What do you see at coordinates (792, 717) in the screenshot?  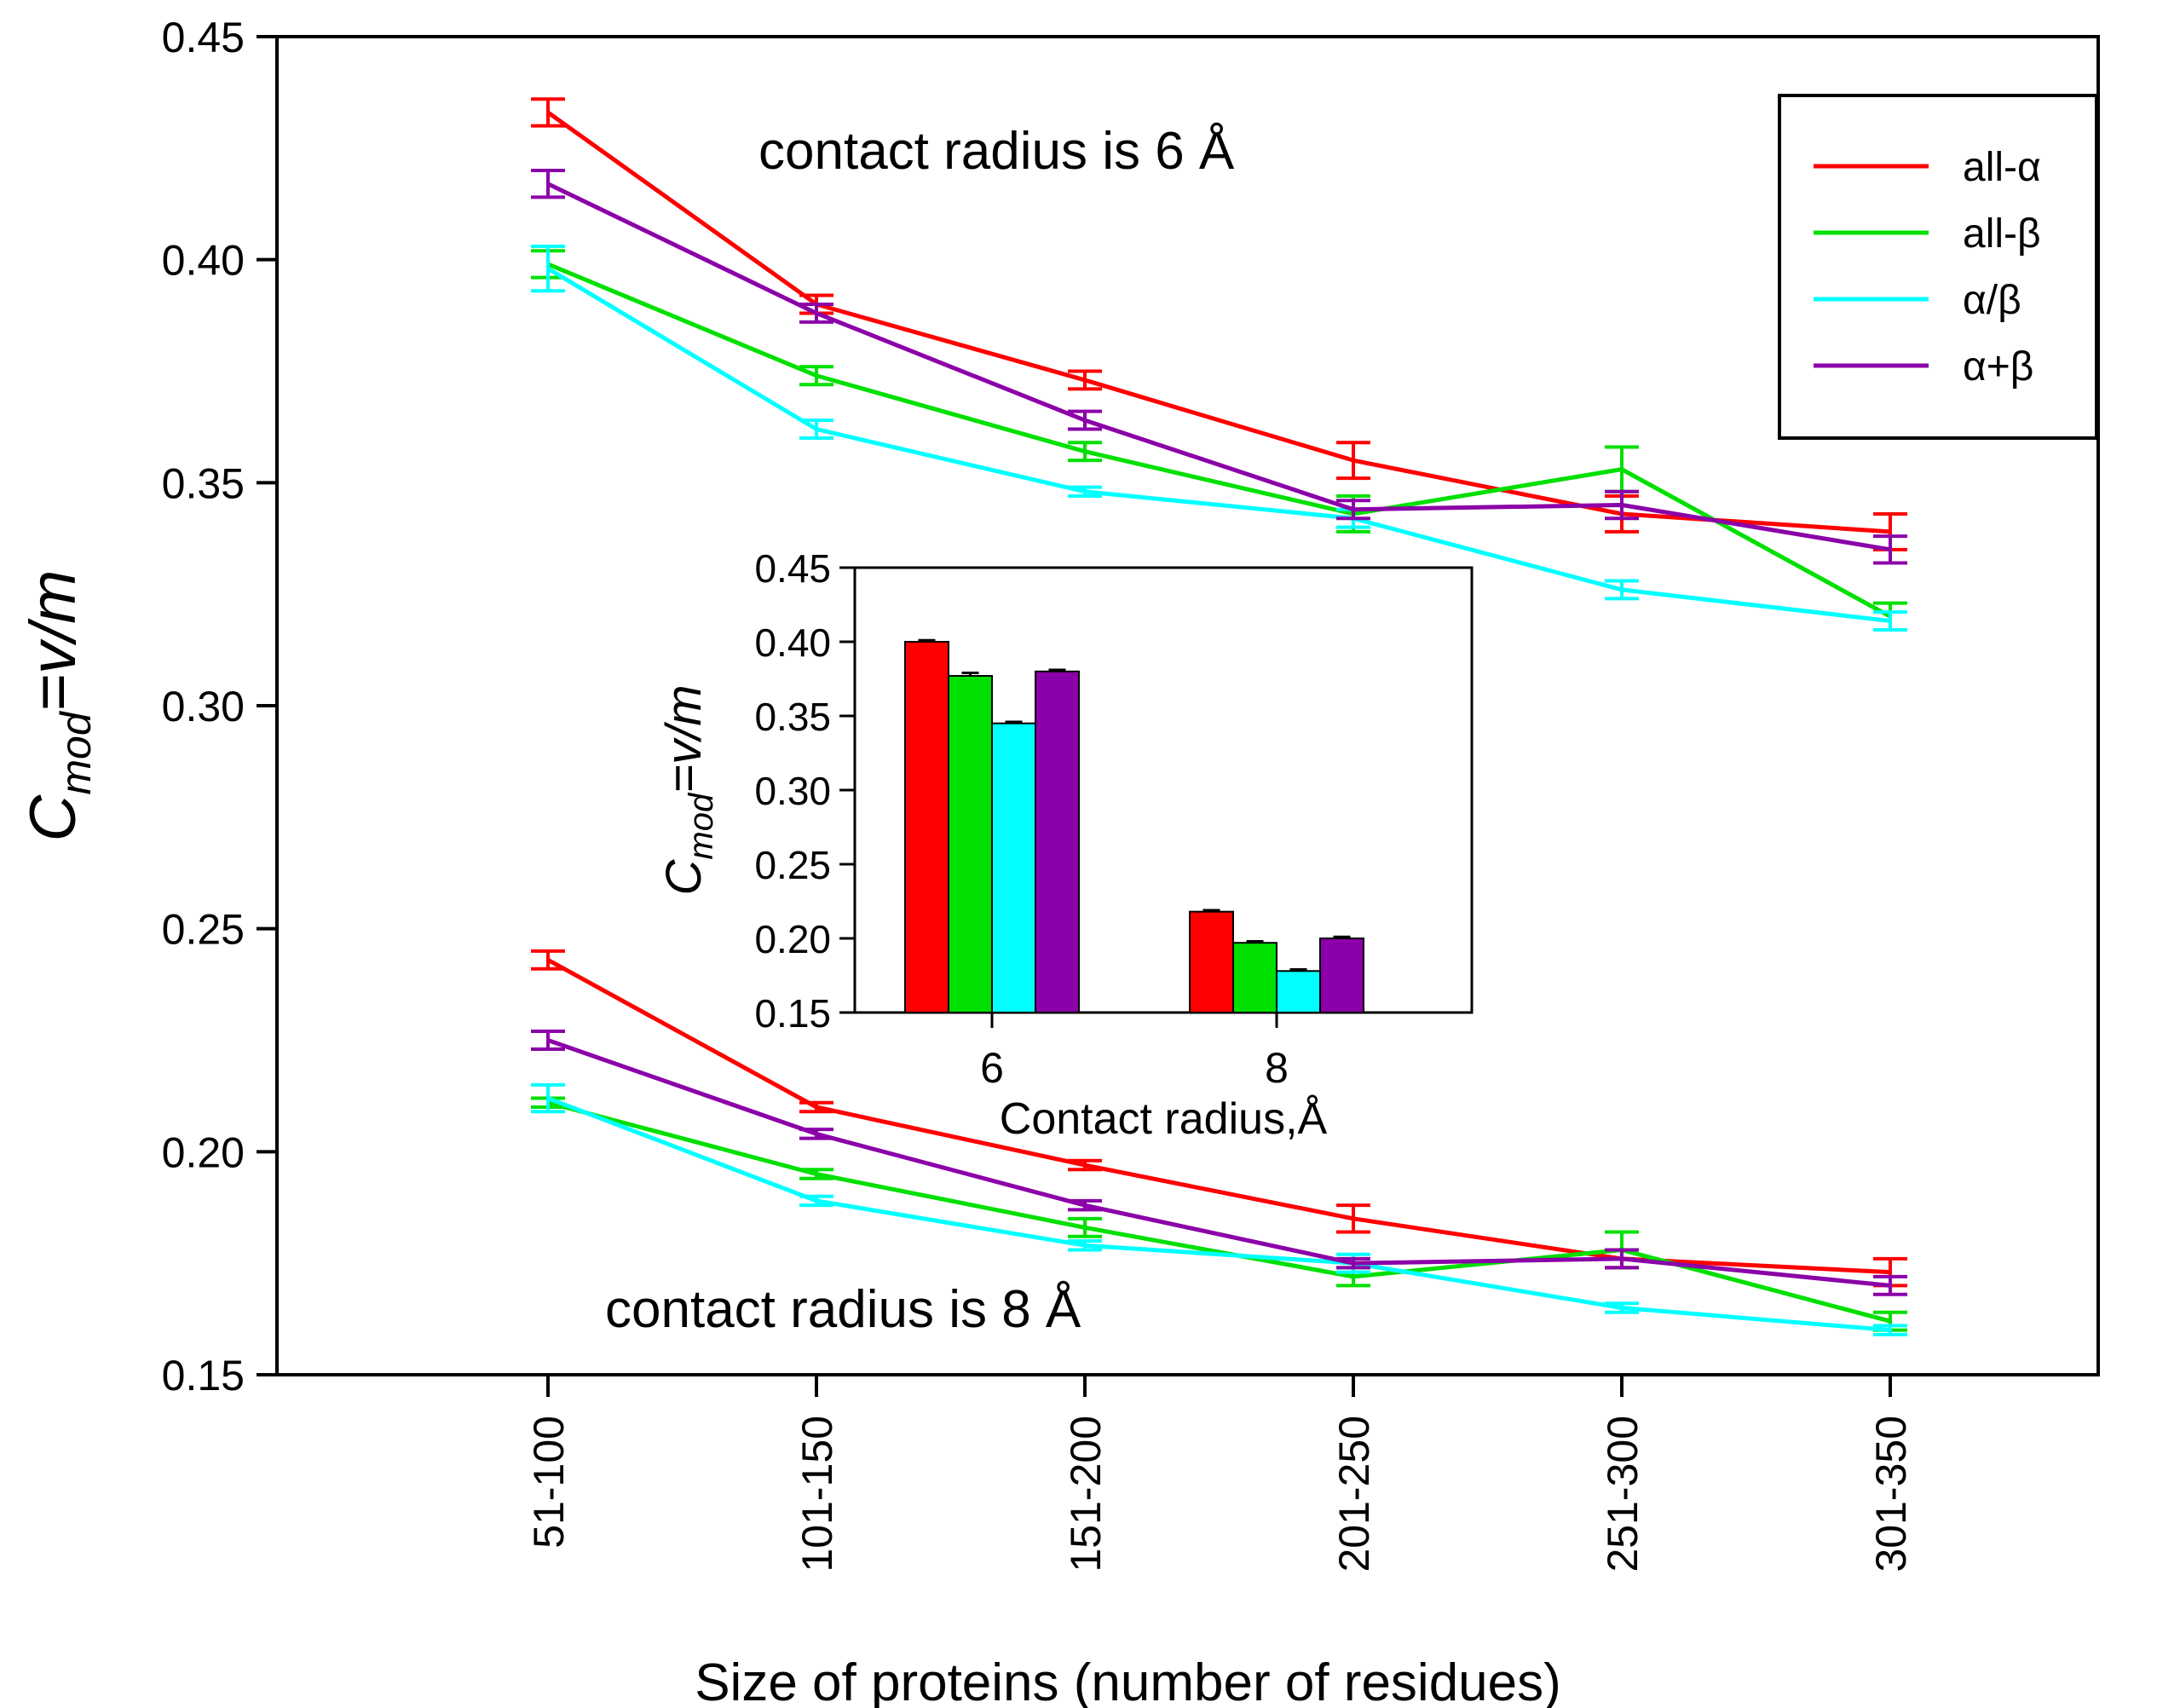 I see `inset-y-tick-label: 0.35` at bounding box center [792, 717].